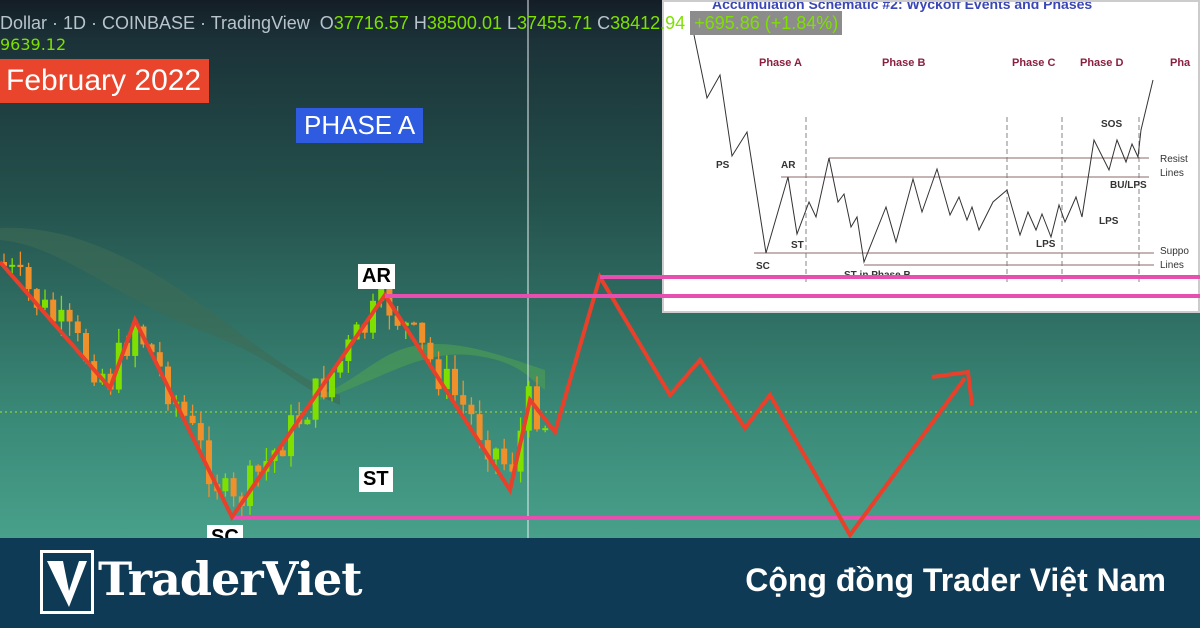  Describe the element at coordinates (723, 165) in the screenshot. I see `event-ps: PS` at that location.